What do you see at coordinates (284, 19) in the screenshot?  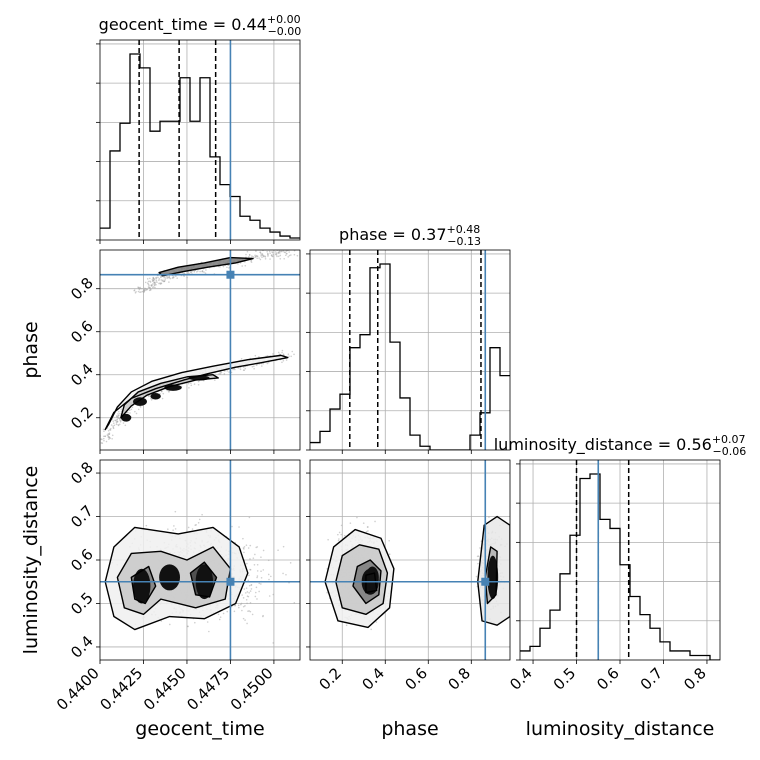 I see `title-upper-error: +0.00` at bounding box center [284, 19].